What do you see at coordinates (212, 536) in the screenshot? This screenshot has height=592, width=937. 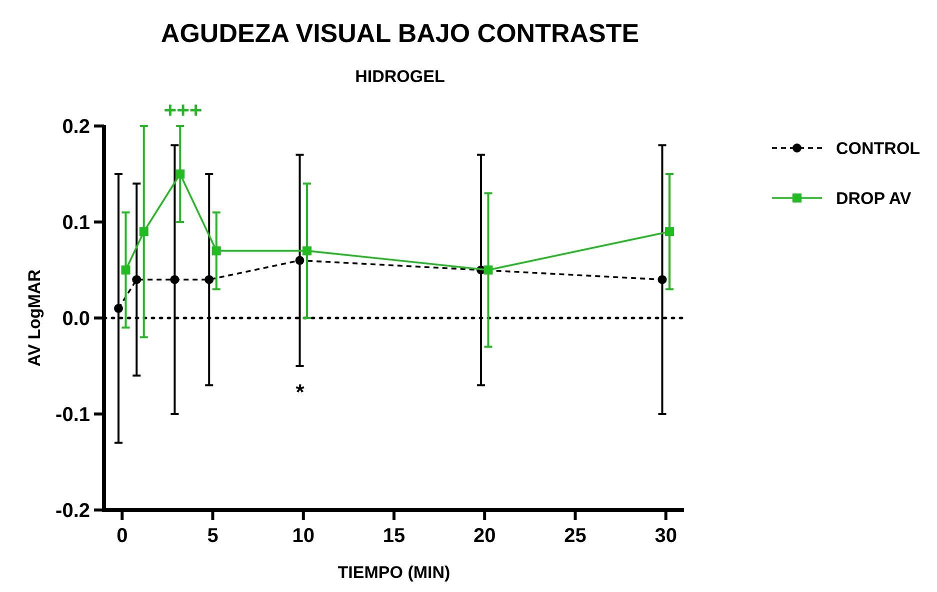 I see `x-tick-label: 5` at bounding box center [212, 536].